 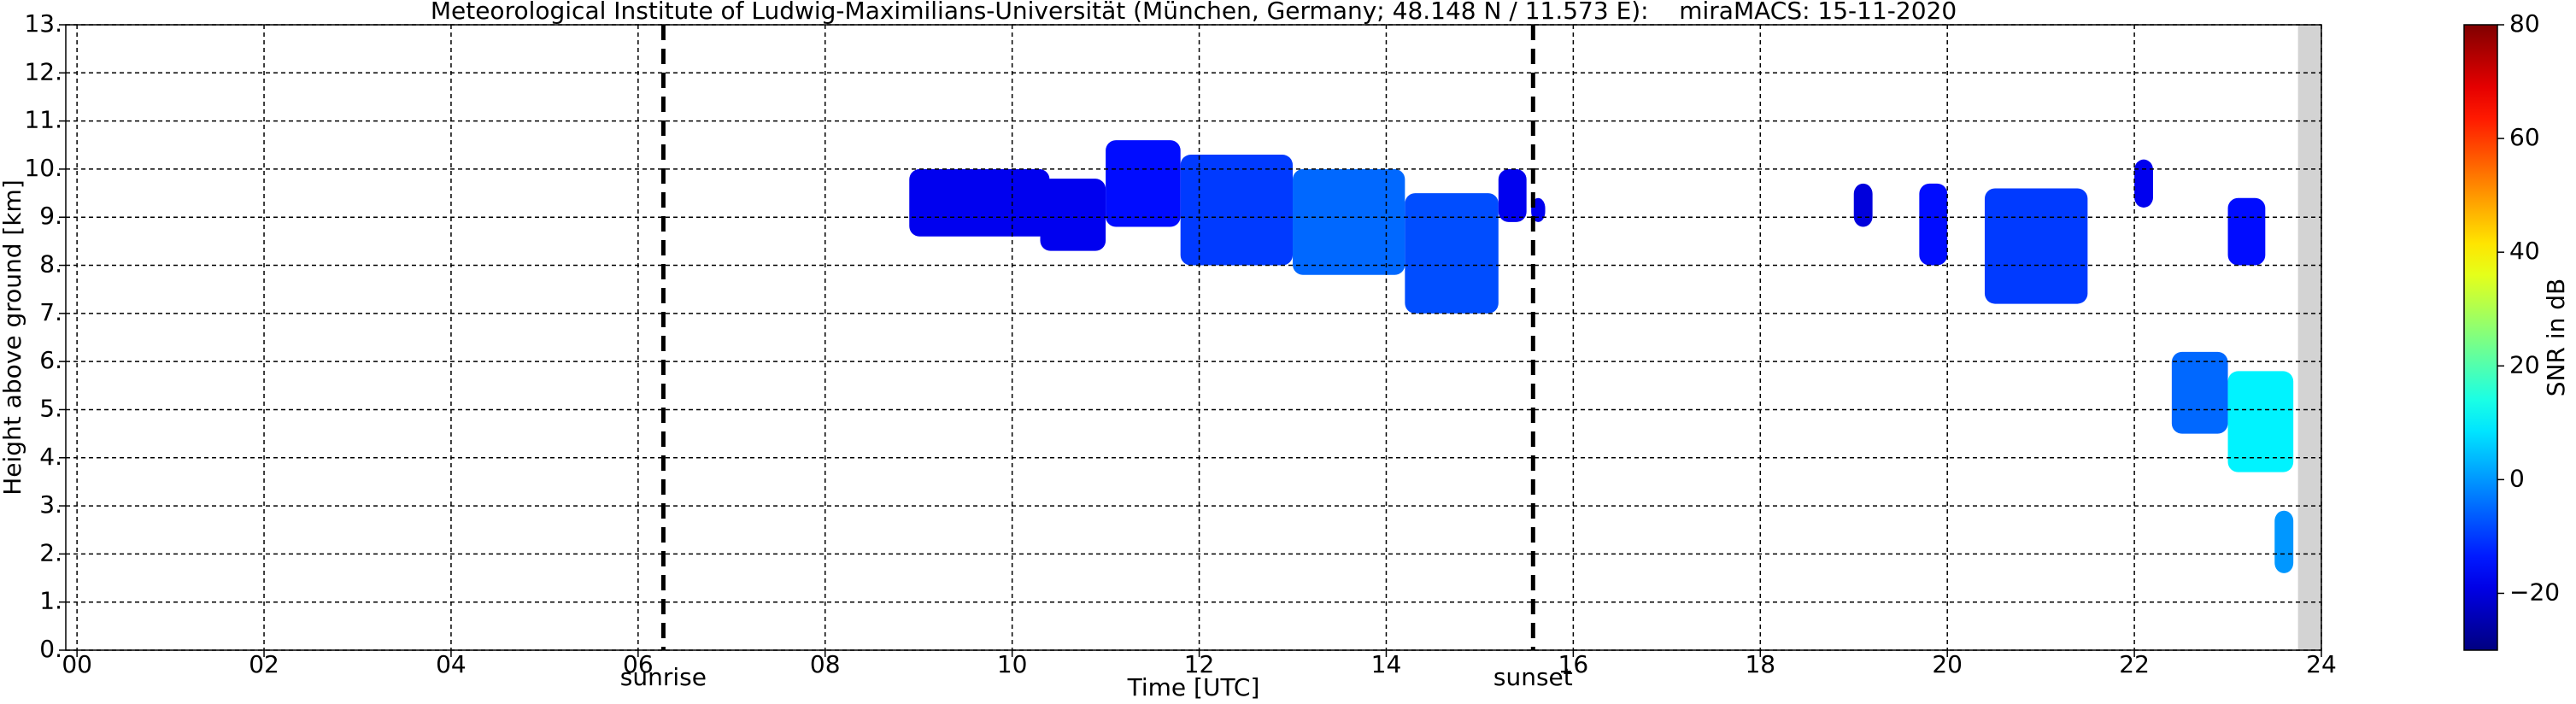 What do you see at coordinates (1386, 664) in the screenshot?
I see `x-tick-label: 14` at bounding box center [1386, 664].